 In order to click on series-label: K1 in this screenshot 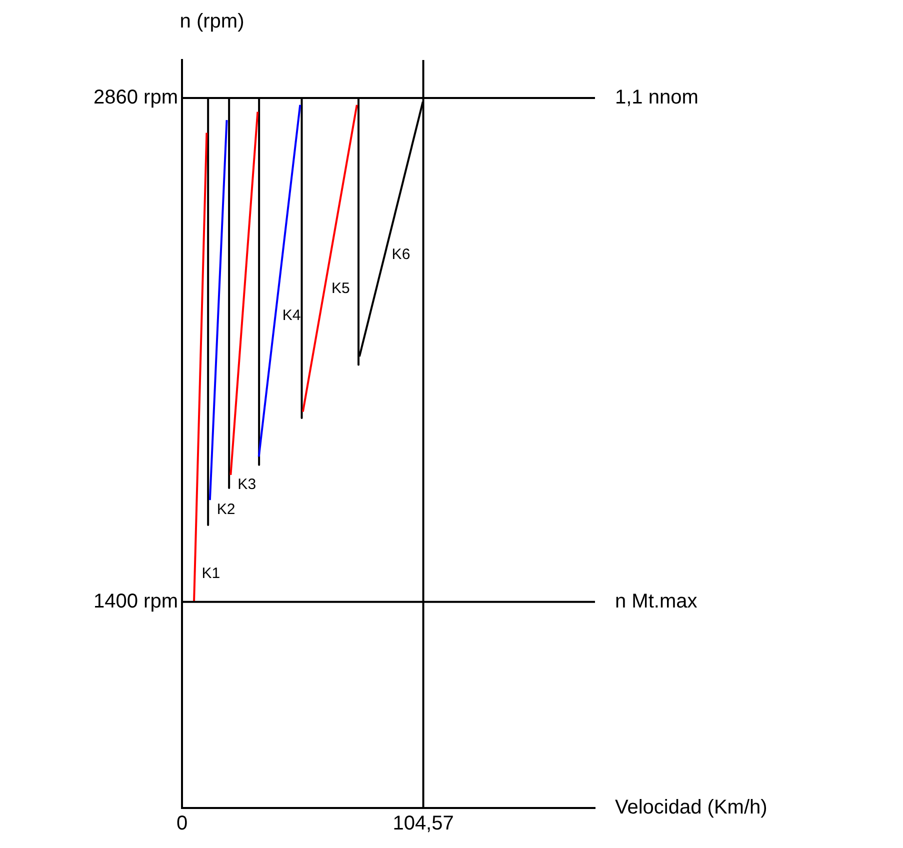, I will do `click(211, 573)`.